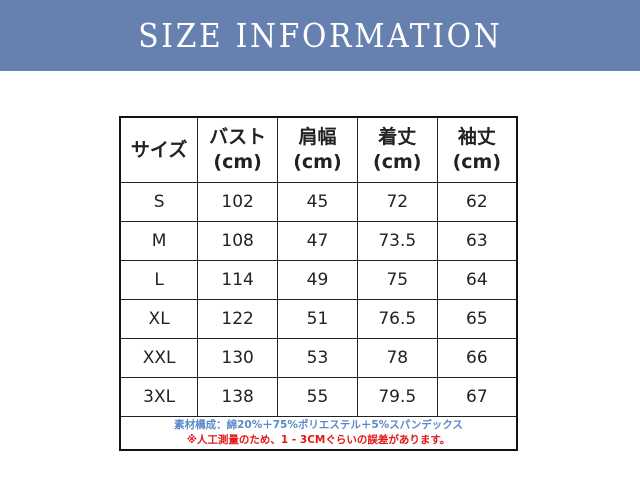 This screenshot has width=640, height=495. What do you see at coordinates (238, 358) in the screenshot?
I see `table-cell: 130` at bounding box center [238, 358].